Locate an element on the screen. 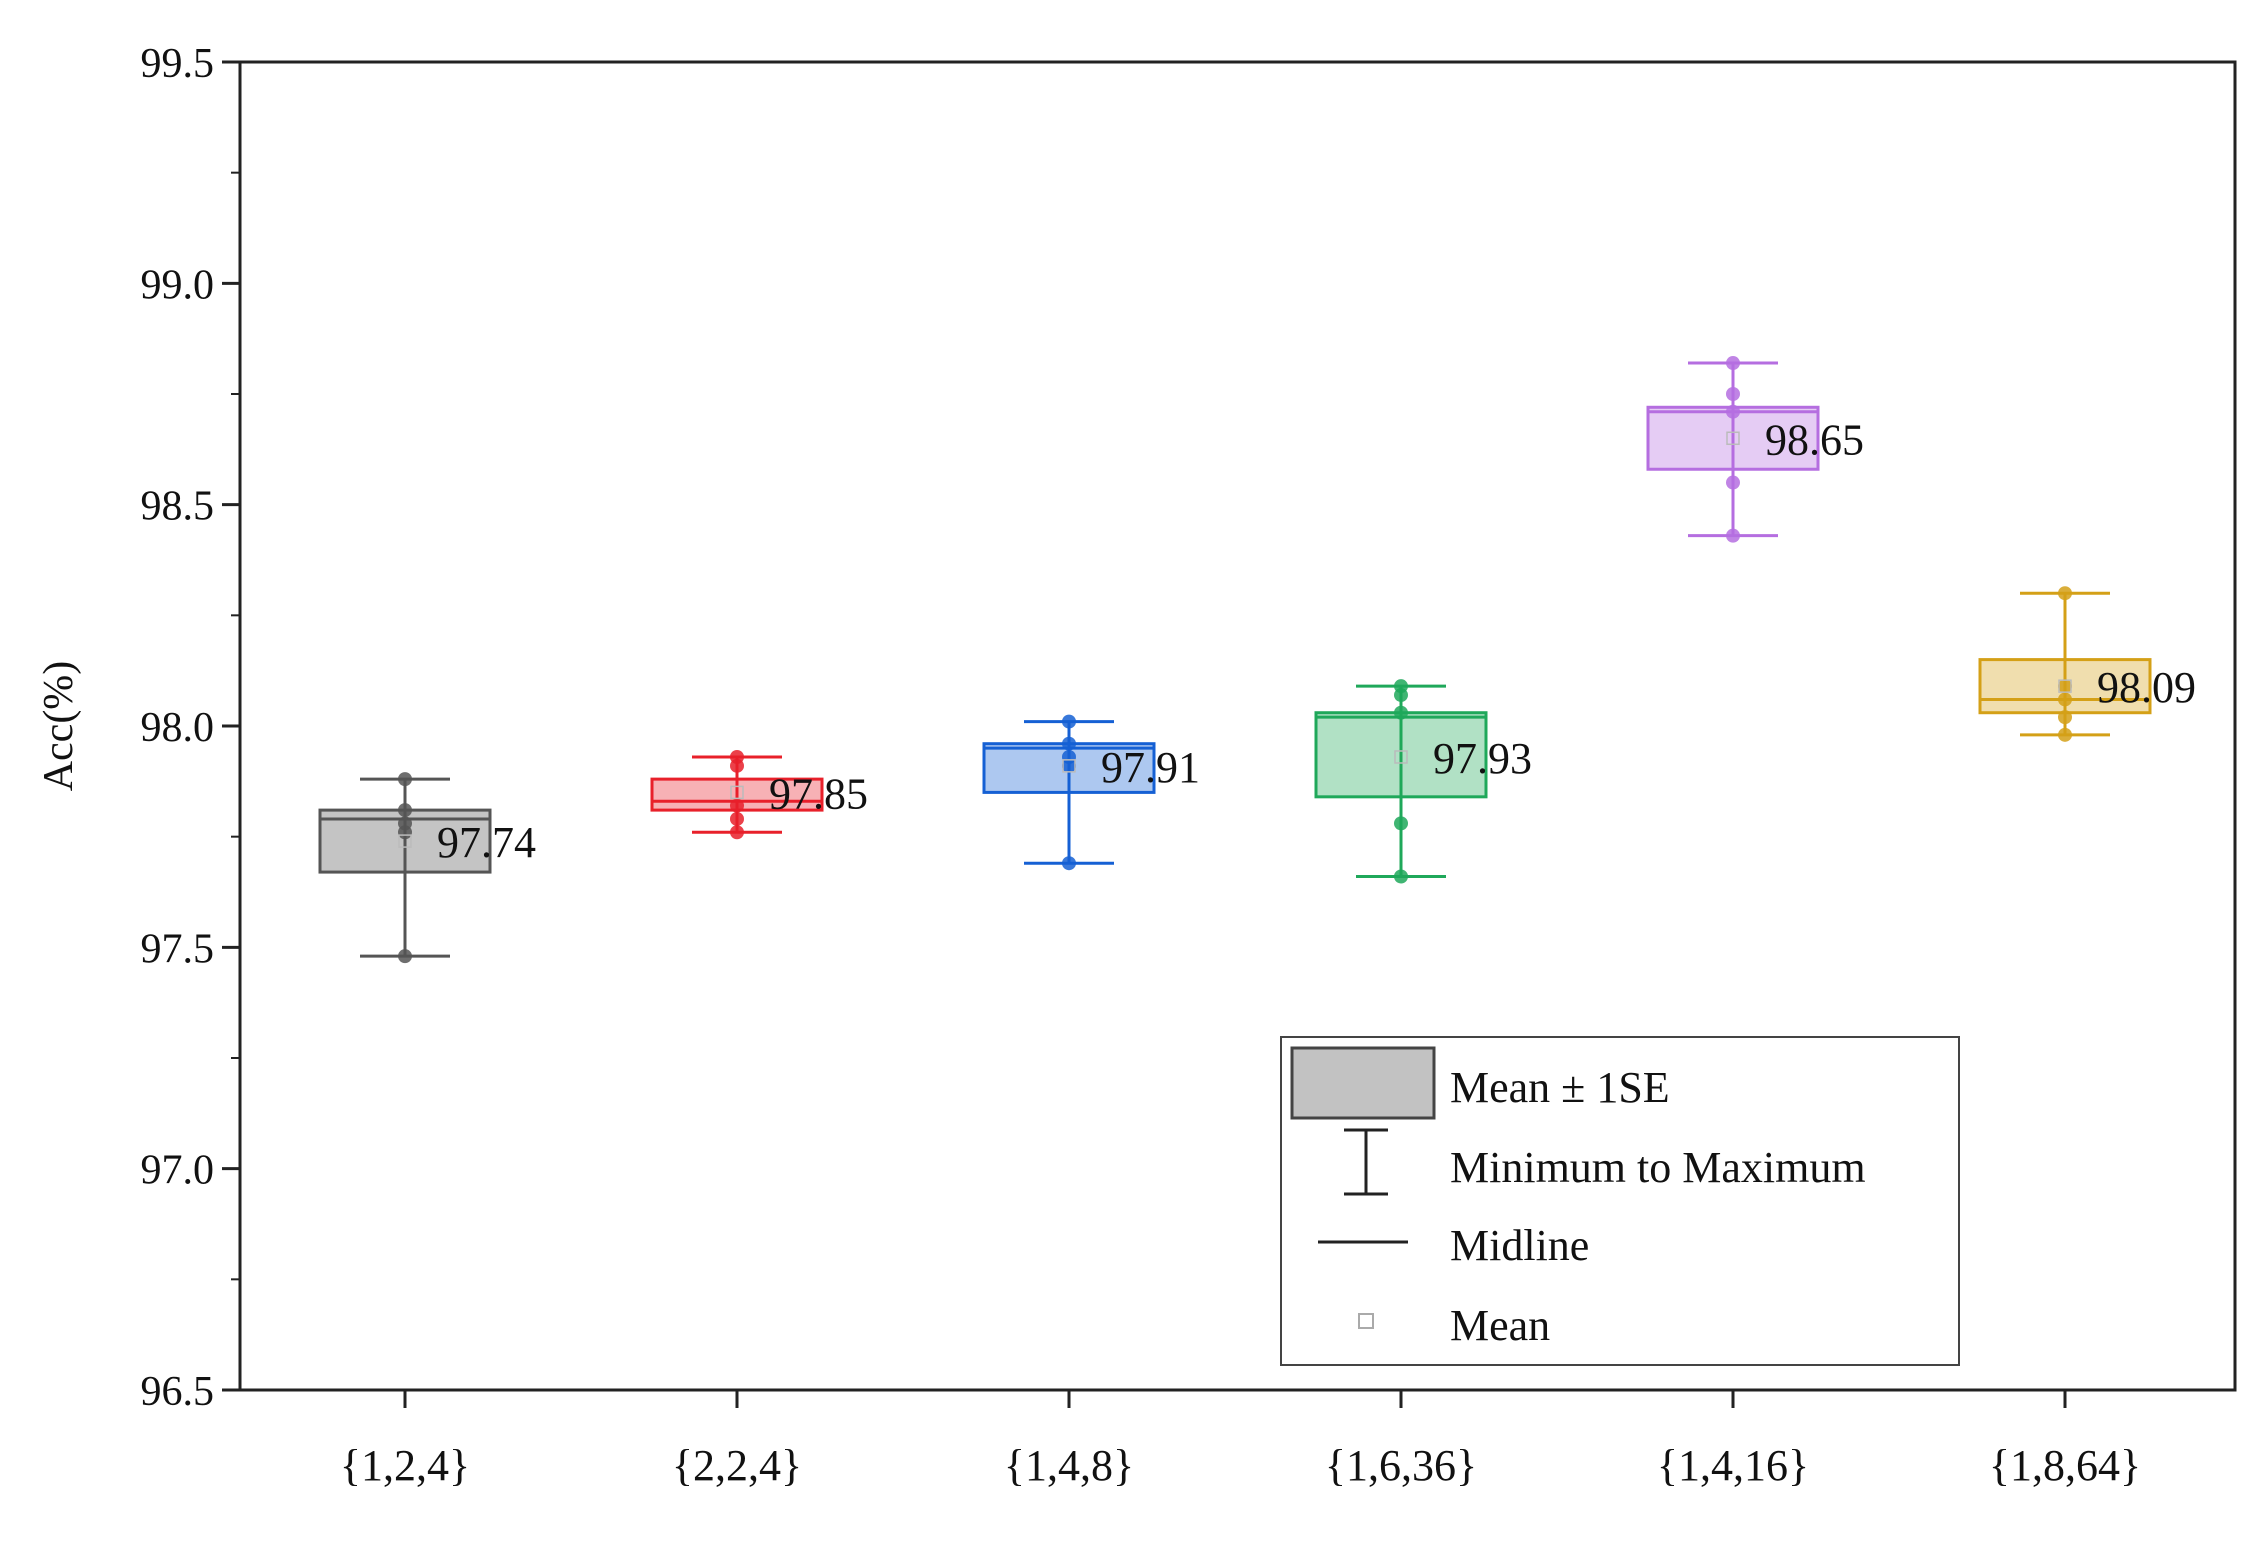 The height and width of the screenshot is (1557, 2265). box-group: 97.85 is located at coordinates (759, 794).